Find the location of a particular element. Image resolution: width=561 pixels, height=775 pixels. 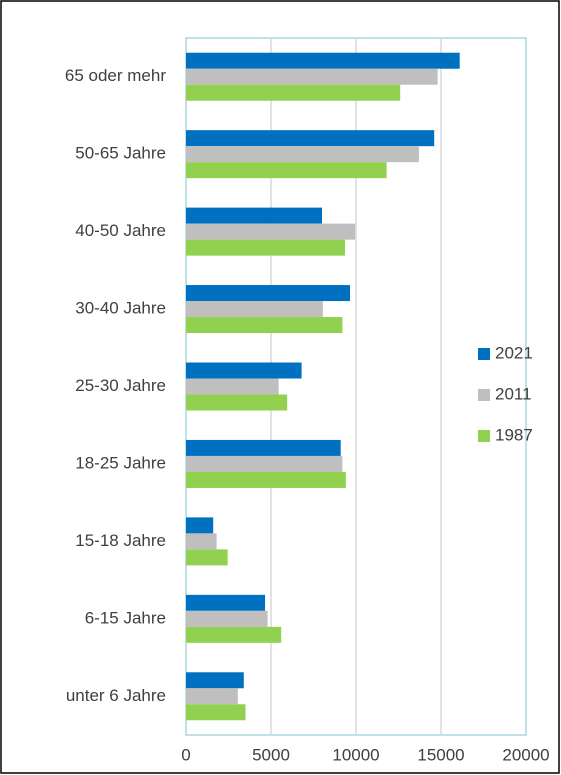

legend-label: 2011 is located at coordinates (513, 393).